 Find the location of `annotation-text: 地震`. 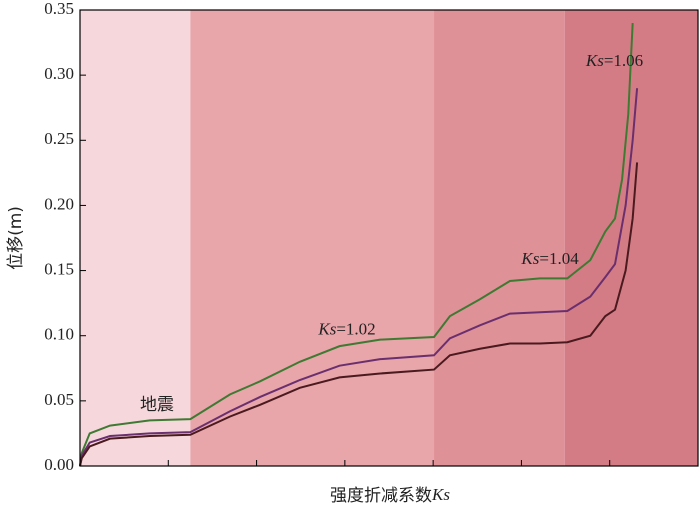

annotation-text: 地震 is located at coordinates (157, 405).